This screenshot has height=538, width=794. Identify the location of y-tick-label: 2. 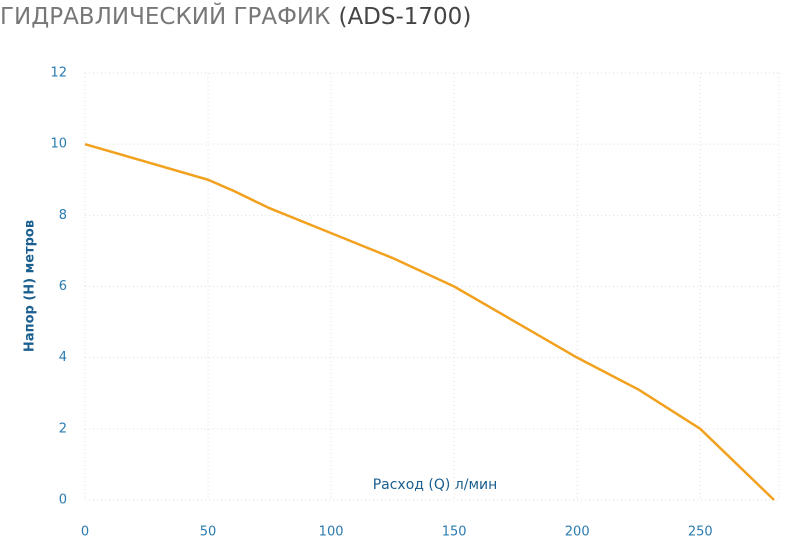
(63, 428).